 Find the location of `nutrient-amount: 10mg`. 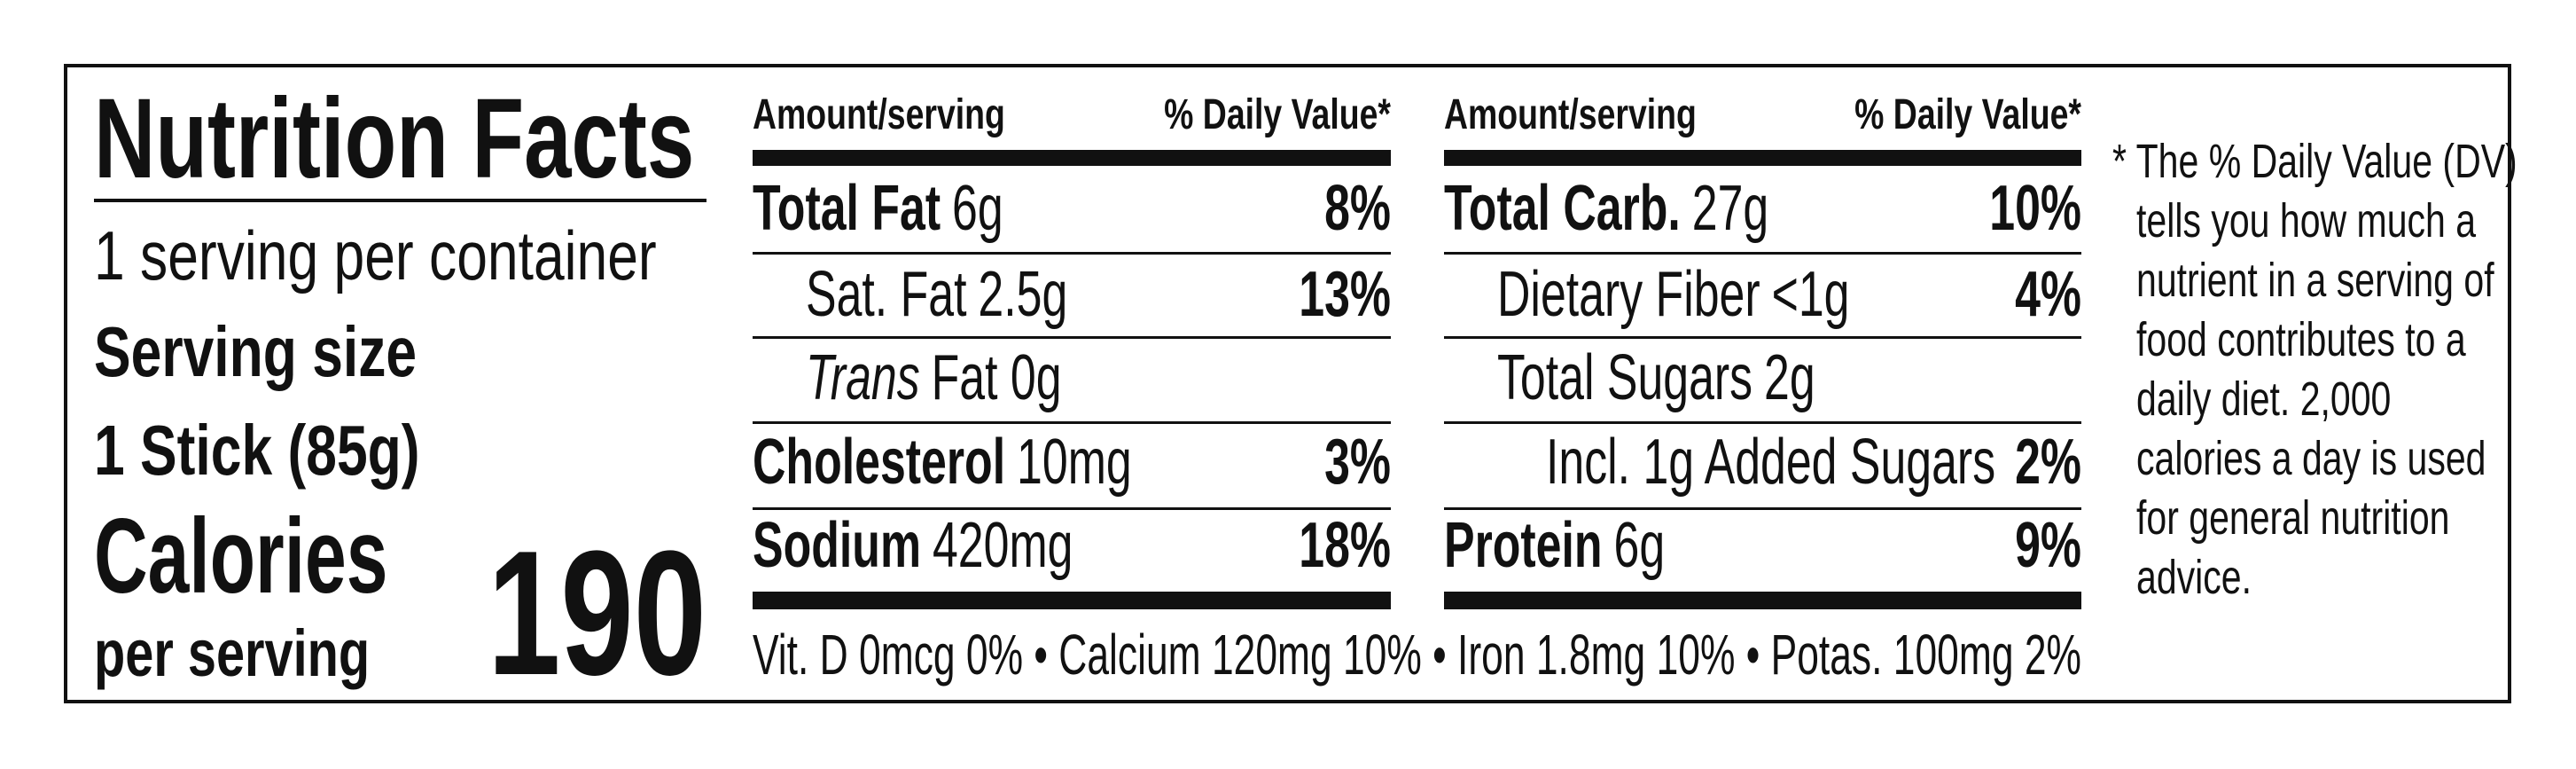

nutrient-amount: 10mg is located at coordinates (1074, 463).